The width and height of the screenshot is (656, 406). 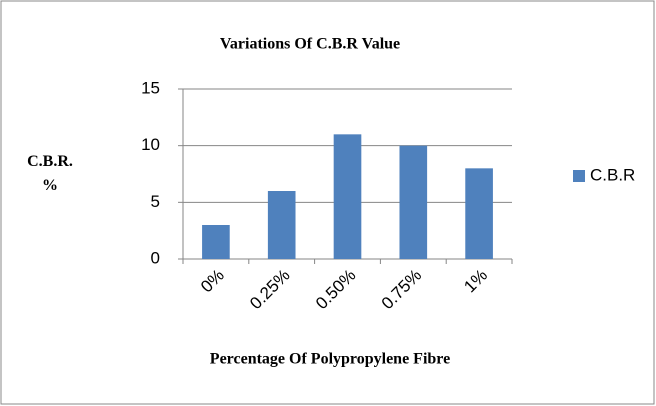 I want to click on x-axis-title: Percentage Of Polypropylene Fibre, so click(x=330, y=359).